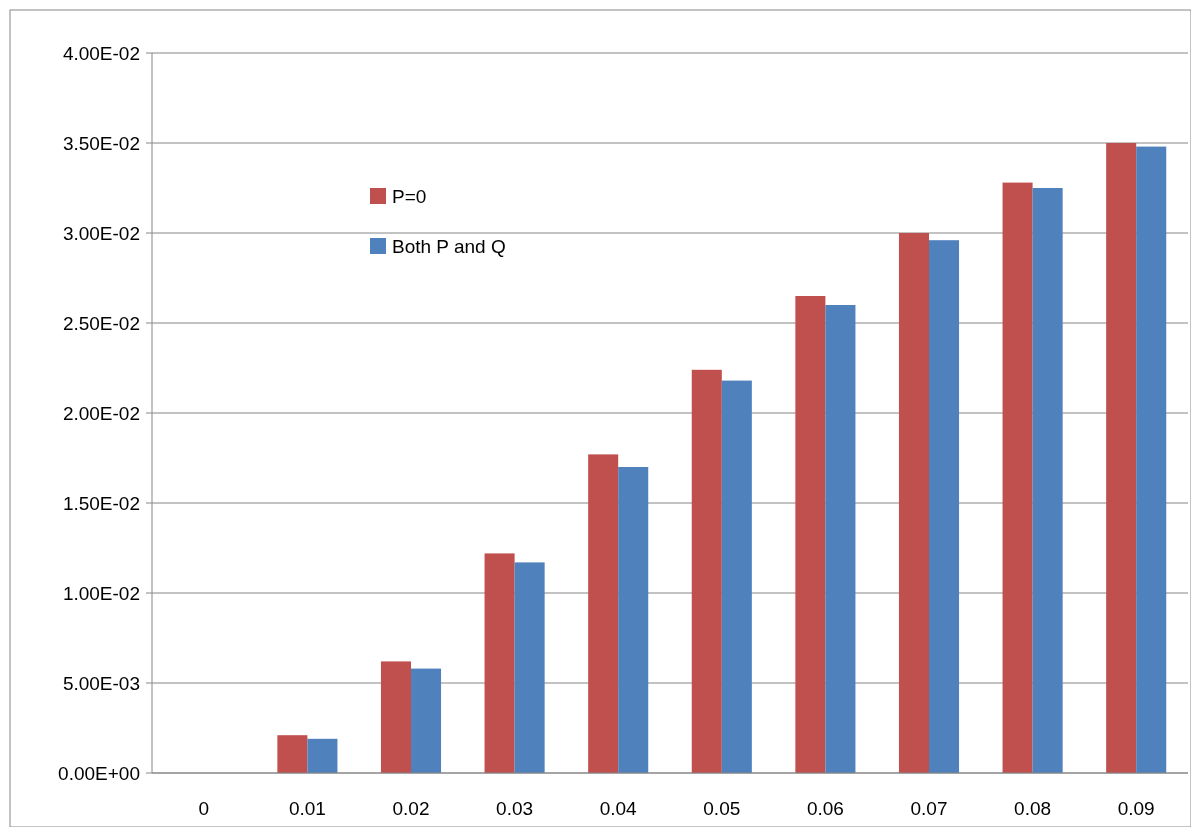  Describe the element at coordinates (411, 808) in the screenshot. I see `x-tick-label: 0.02` at that location.